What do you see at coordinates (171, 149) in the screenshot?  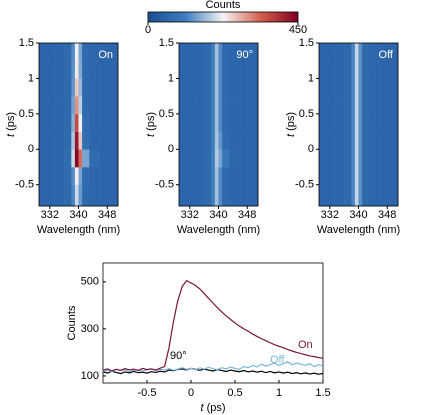 I see `y-tick-label: 0` at bounding box center [171, 149].